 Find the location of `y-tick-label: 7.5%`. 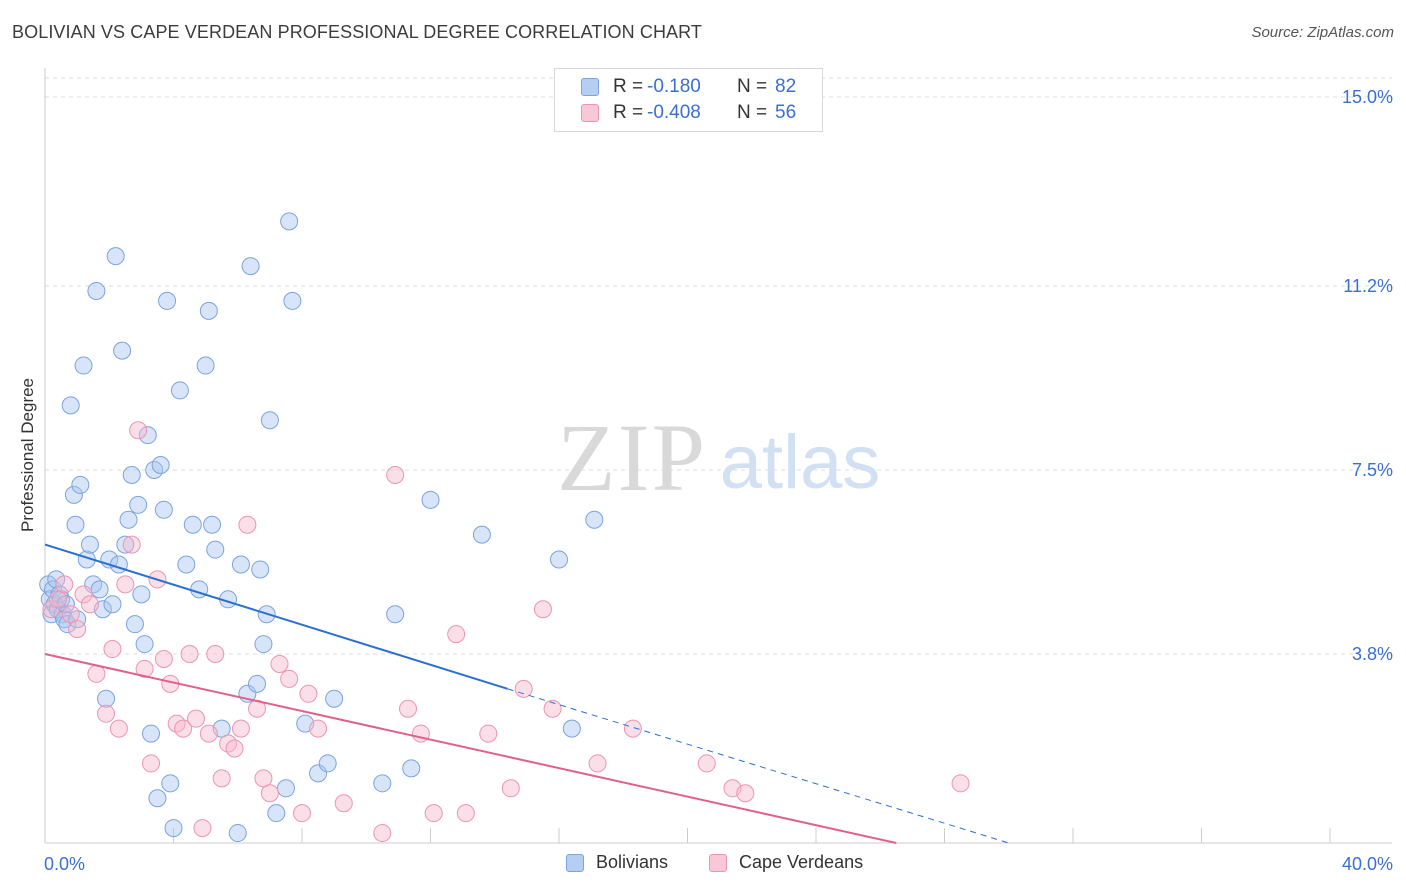

y-tick-label: 7.5% is located at coordinates (1372, 470).